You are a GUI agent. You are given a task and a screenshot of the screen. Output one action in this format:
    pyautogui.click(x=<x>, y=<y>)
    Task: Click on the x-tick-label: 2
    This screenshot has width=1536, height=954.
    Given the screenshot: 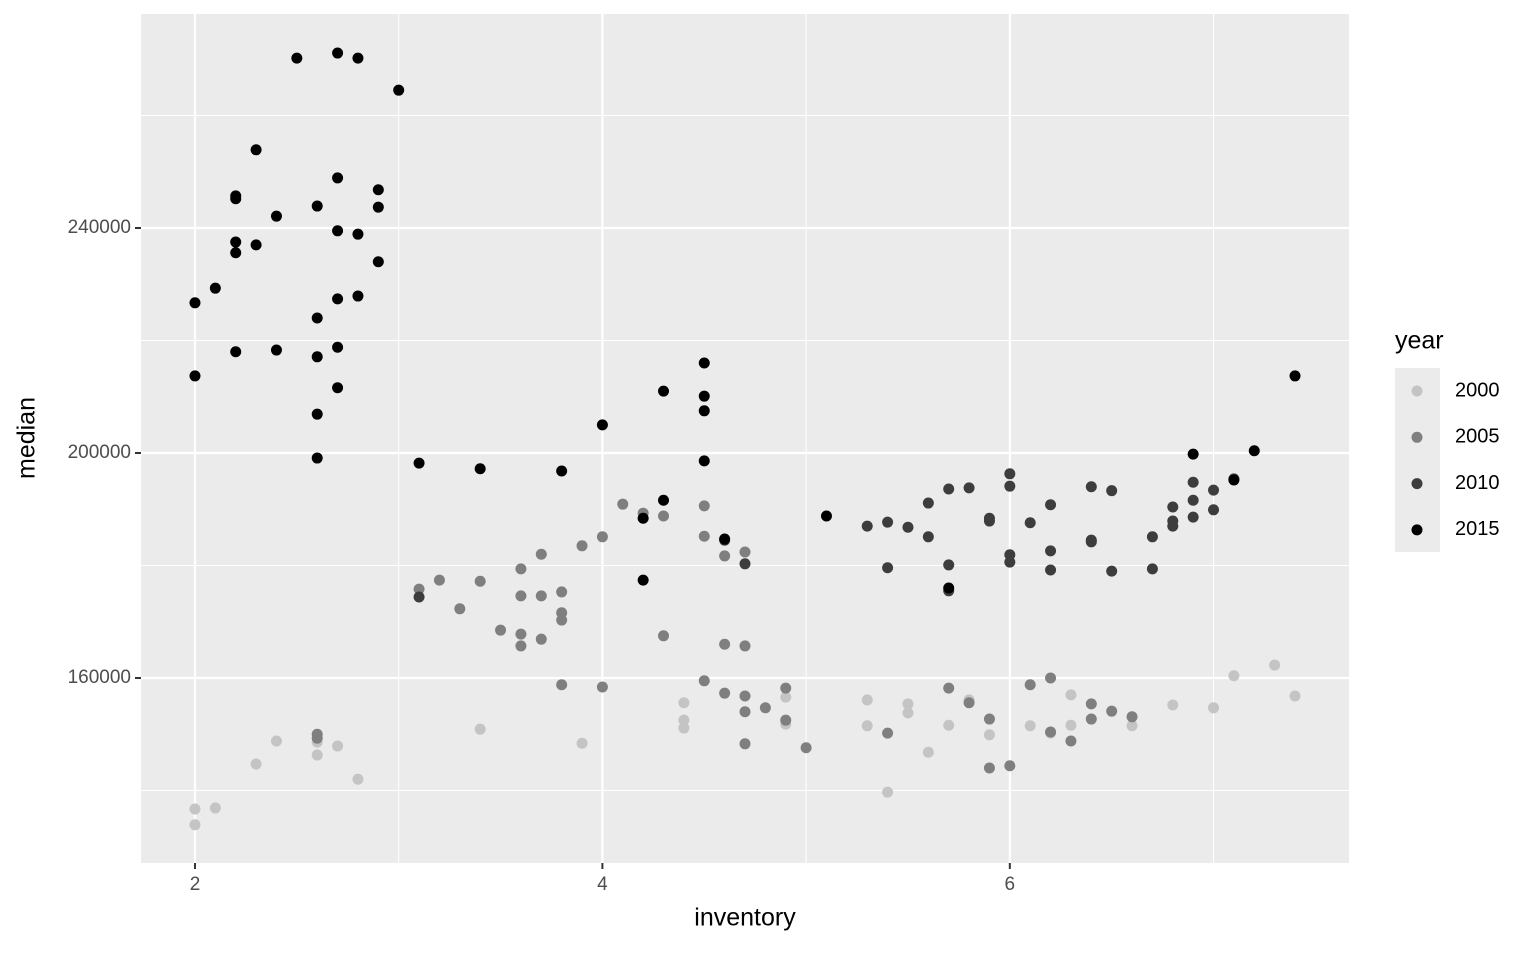 What is the action you would take?
    pyautogui.click(x=195, y=884)
    